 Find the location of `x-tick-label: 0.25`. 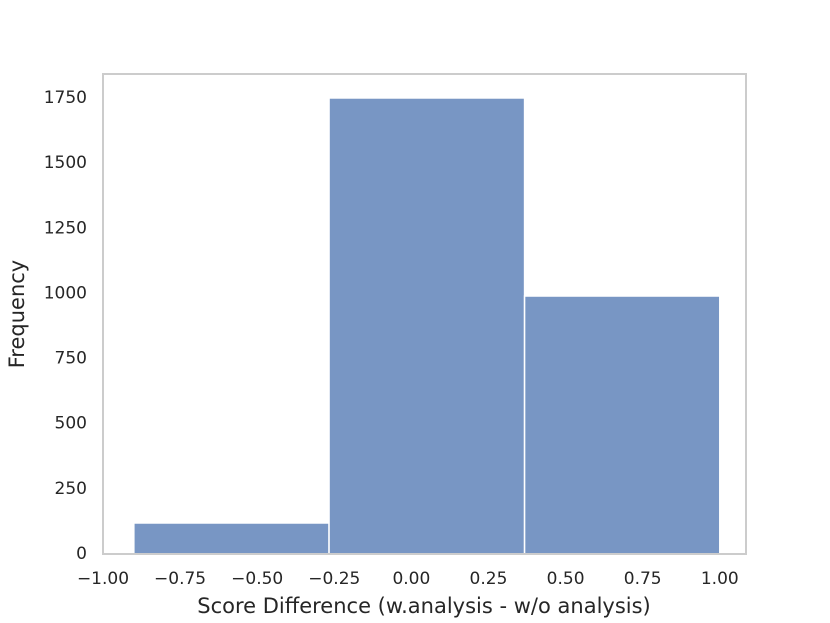

x-tick-label: 0.25 is located at coordinates (489, 579).